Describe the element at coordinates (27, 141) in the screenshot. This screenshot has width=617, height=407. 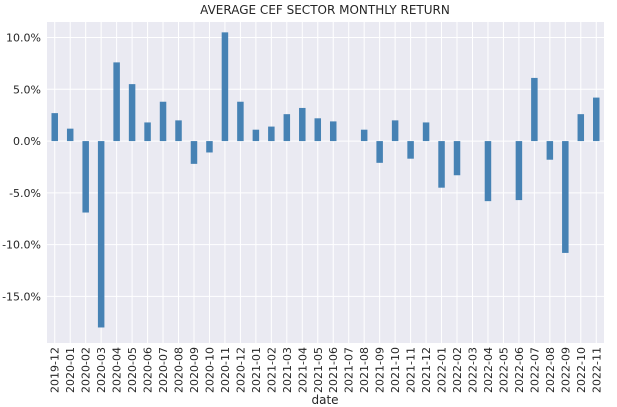
I see `y-tick-label: 0.0%` at that location.